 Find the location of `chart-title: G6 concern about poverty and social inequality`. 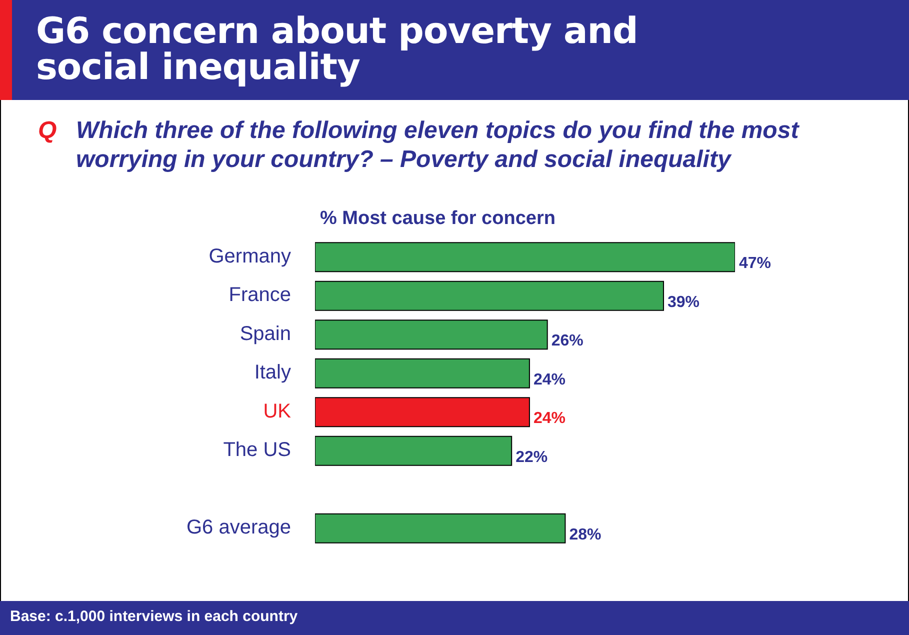

chart-title: G6 concern about poverty and social inequality is located at coordinates (337, 49).